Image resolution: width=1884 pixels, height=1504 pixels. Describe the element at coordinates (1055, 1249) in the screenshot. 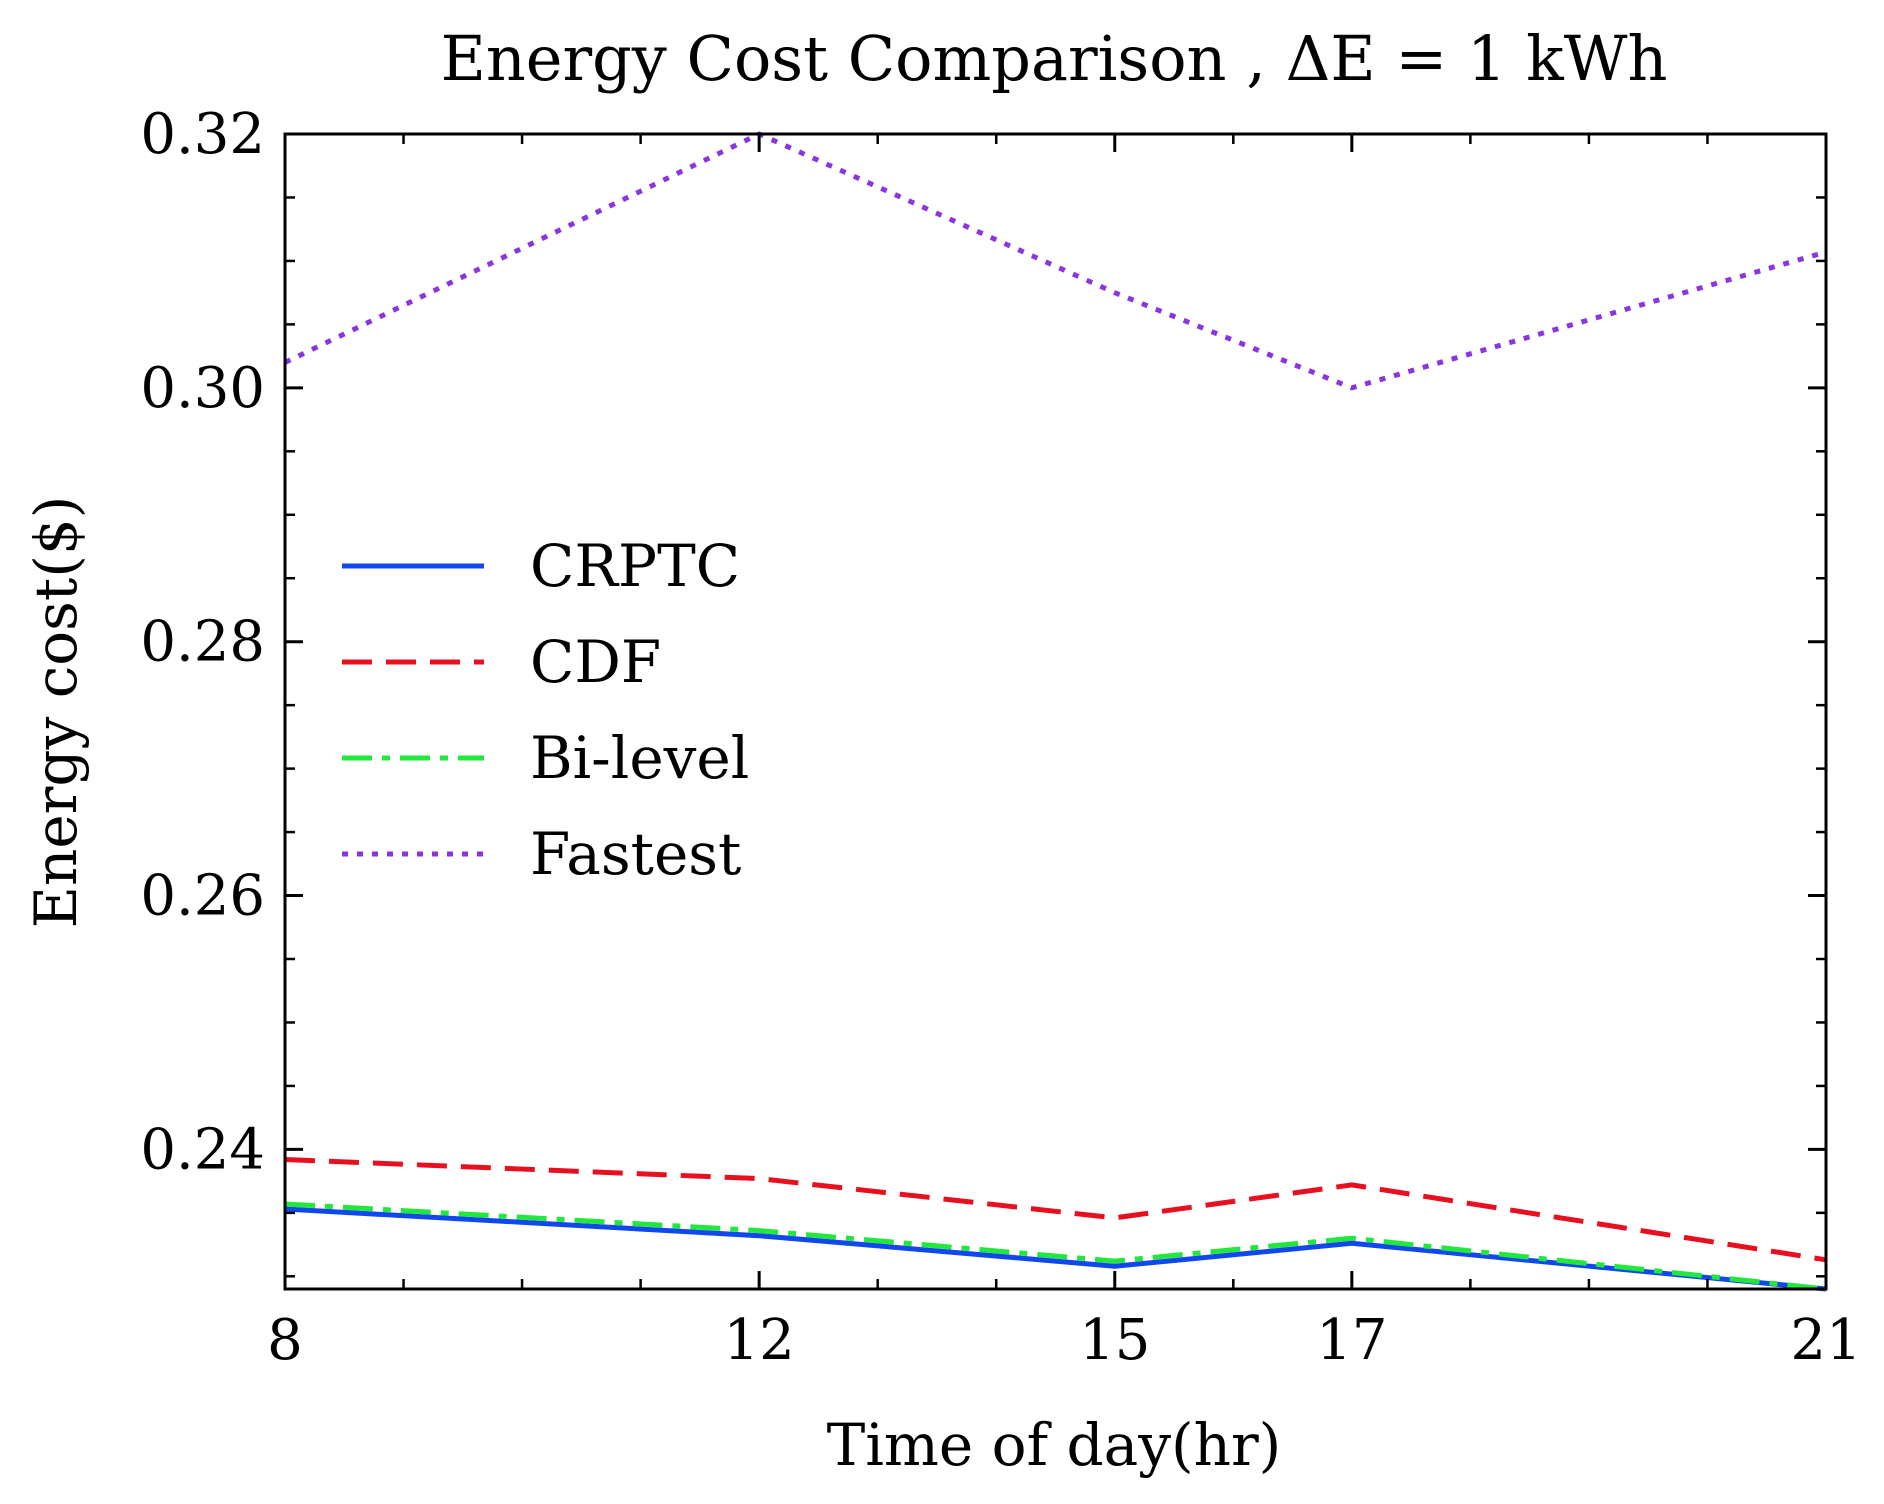

I see `series-line-crptc` at that location.